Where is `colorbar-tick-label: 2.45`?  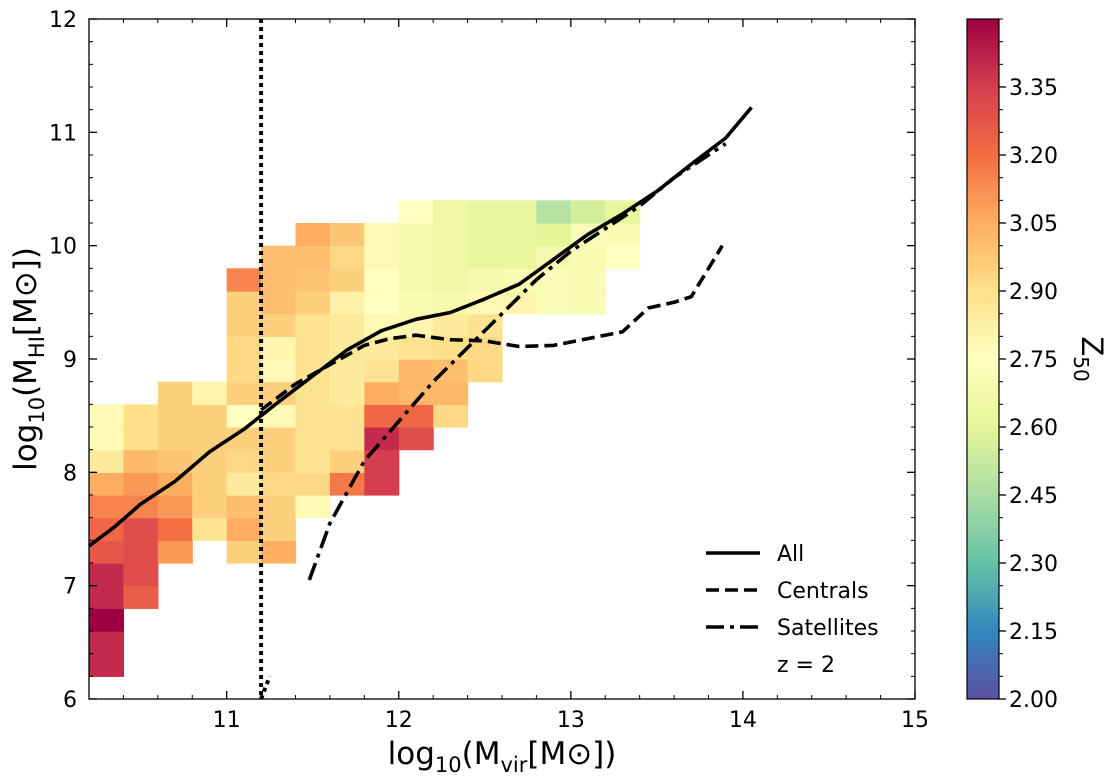 colorbar-tick-label: 2.45 is located at coordinates (1033, 496).